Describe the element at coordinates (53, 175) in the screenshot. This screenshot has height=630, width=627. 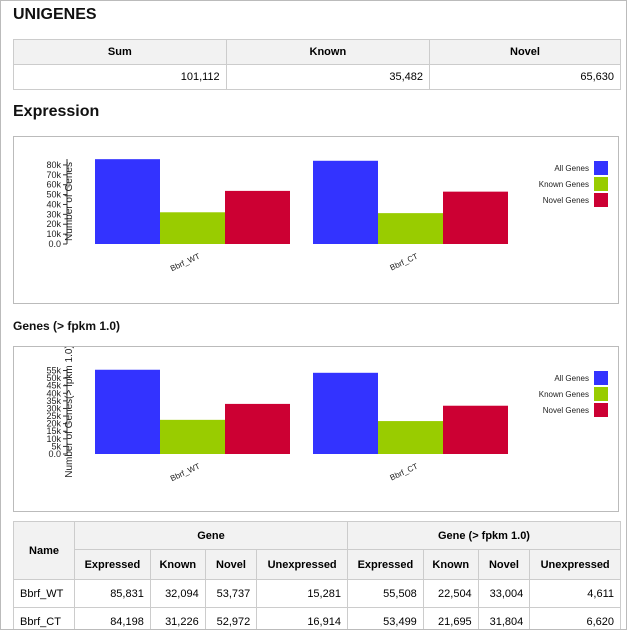
I see `y-tick-label: 70k` at that location.